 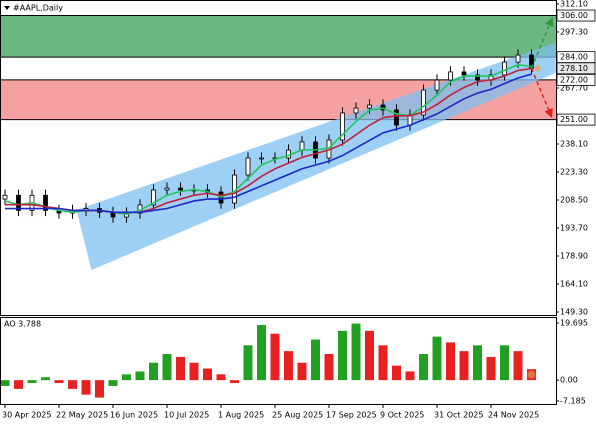 What do you see at coordinates (574, 144) in the screenshot?
I see `y-tick-label: 238.10` at bounding box center [574, 144].